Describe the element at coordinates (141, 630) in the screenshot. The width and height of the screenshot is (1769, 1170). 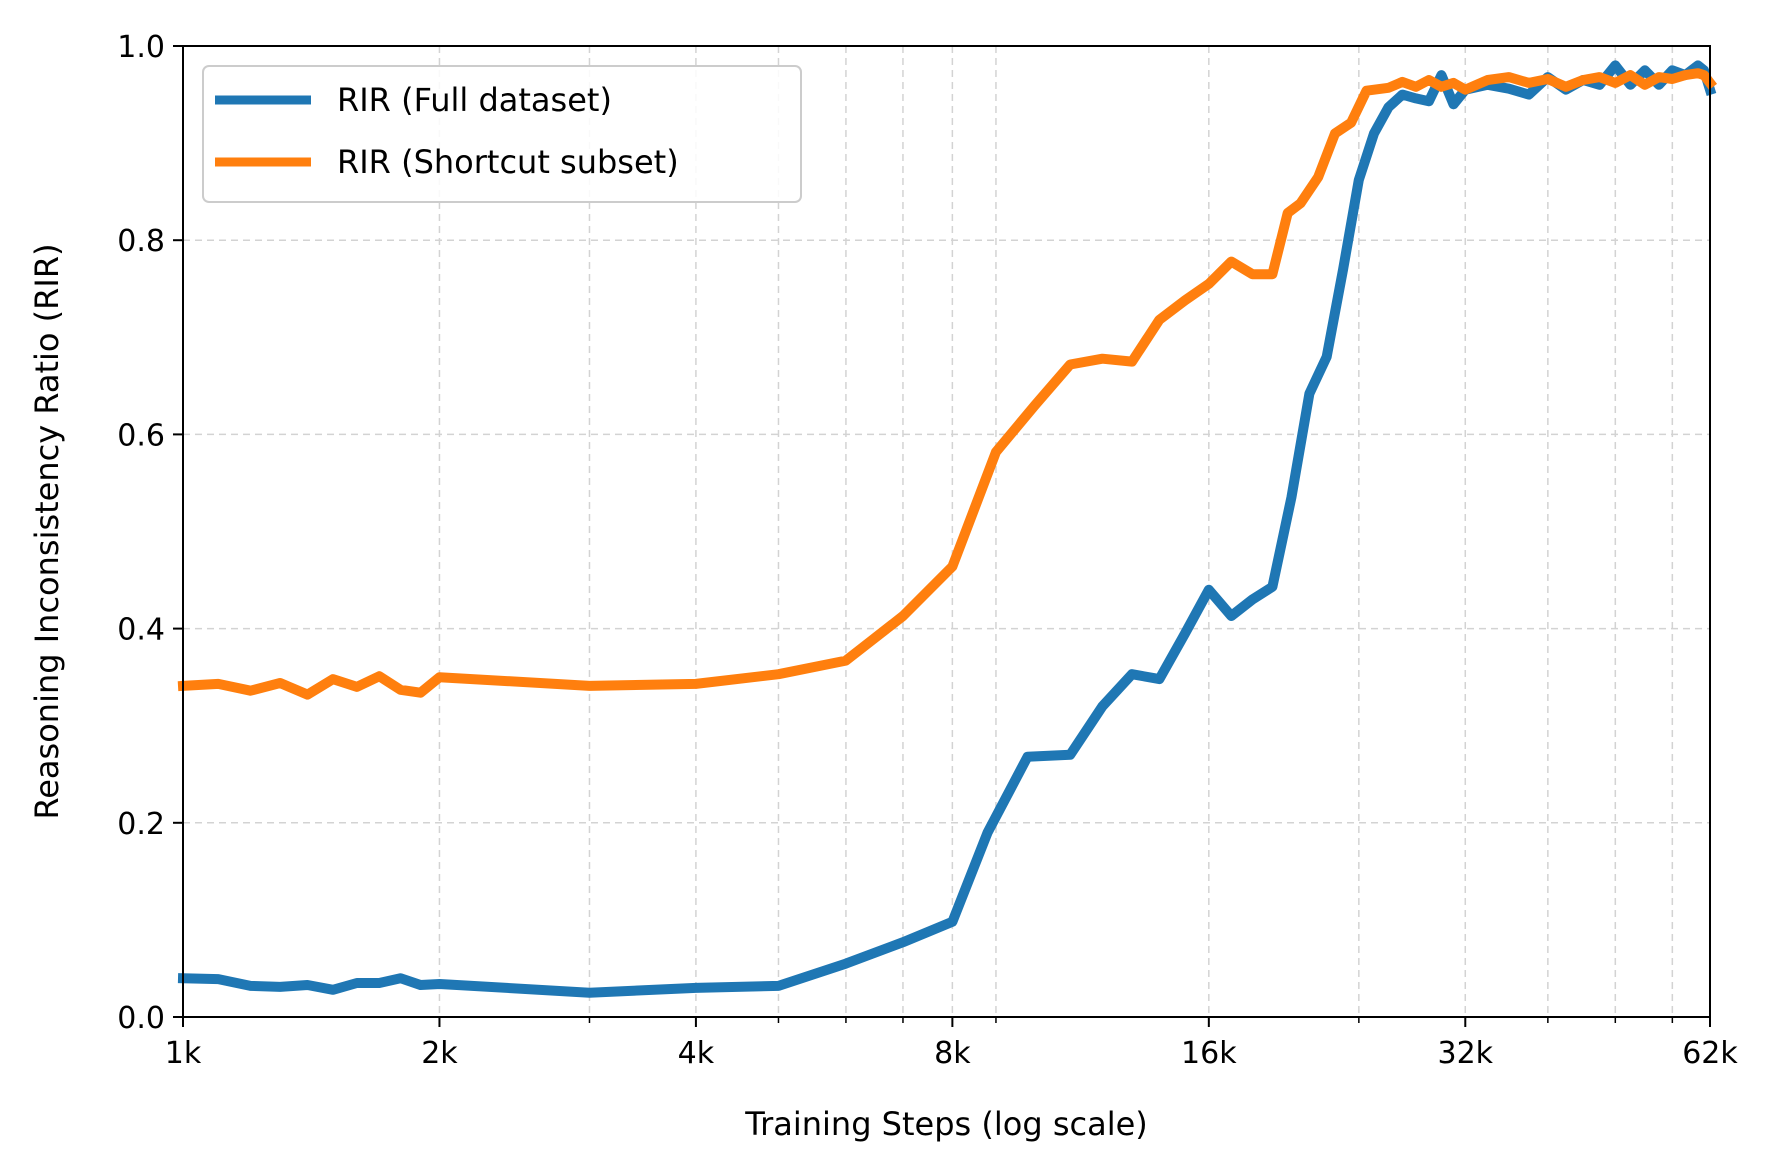
I see `y-tick-label: 0.4` at that location.